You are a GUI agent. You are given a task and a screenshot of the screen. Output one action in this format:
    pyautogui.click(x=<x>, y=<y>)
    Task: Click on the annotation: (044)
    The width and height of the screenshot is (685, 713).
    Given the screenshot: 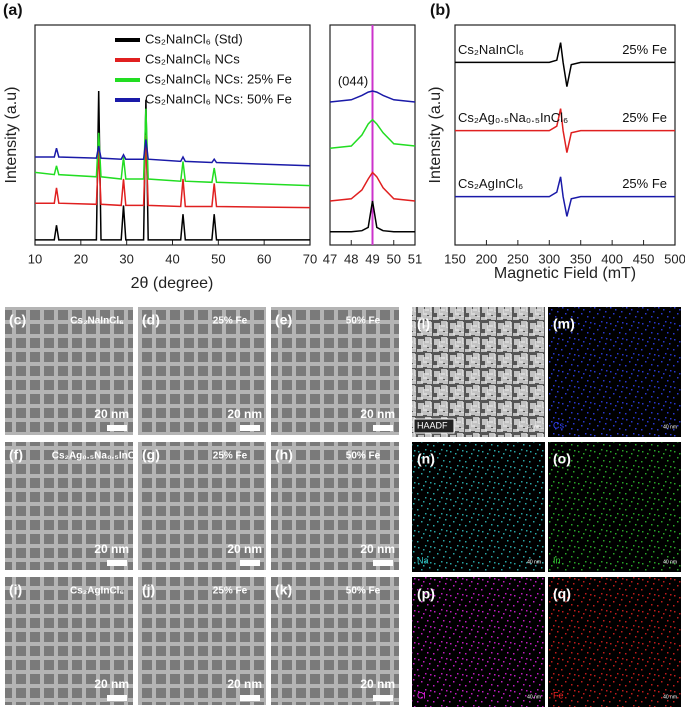 What is the action you would take?
    pyautogui.click(x=353, y=80)
    